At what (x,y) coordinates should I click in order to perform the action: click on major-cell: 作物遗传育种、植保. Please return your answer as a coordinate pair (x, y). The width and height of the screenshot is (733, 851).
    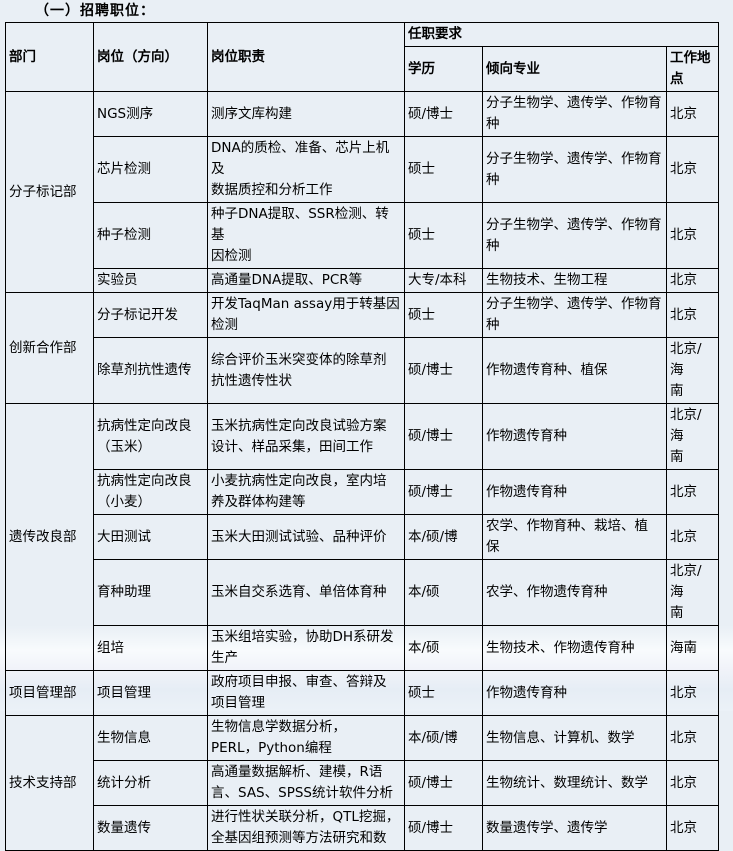
    Looking at the image, I should click on (574, 370).